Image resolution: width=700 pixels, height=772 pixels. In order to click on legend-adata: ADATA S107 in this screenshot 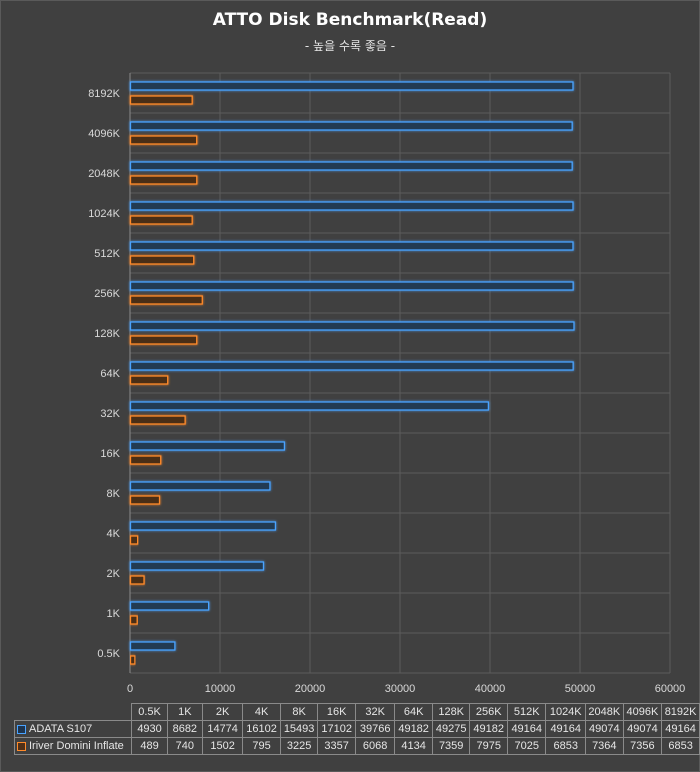, I will do `click(73, 729)`.